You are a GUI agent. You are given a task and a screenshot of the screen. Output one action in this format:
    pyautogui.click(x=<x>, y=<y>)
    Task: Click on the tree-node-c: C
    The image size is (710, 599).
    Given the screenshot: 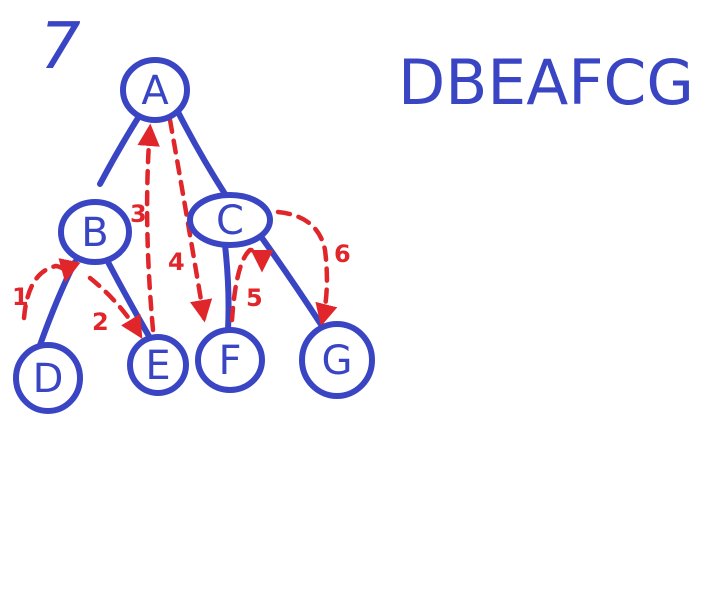 What is the action you would take?
    pyautogui.click(x=230, y=220)
    